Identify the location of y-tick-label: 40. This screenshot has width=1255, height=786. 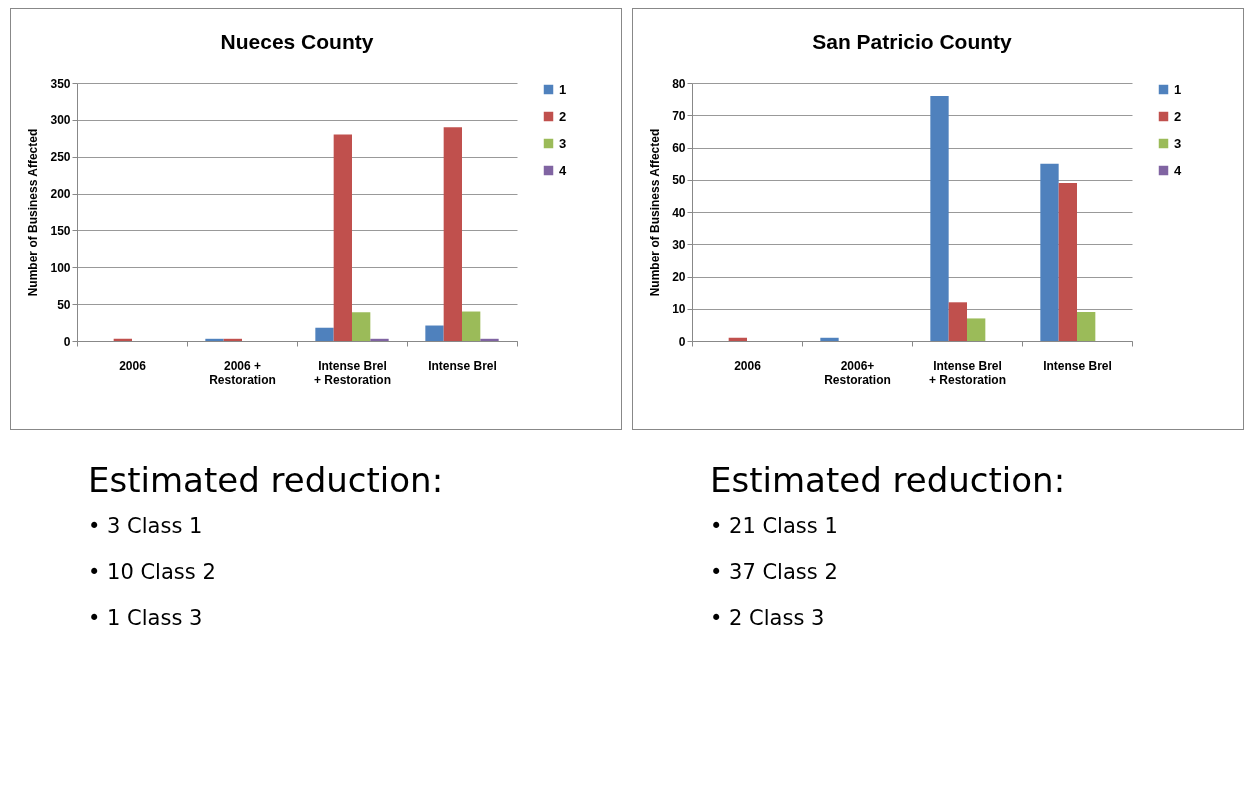
(679, 212).